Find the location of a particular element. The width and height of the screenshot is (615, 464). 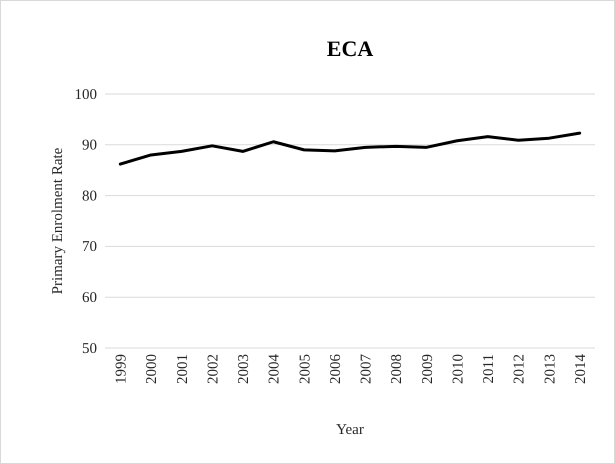

y-tick-label: 90 is located at coordinates (89, 146).